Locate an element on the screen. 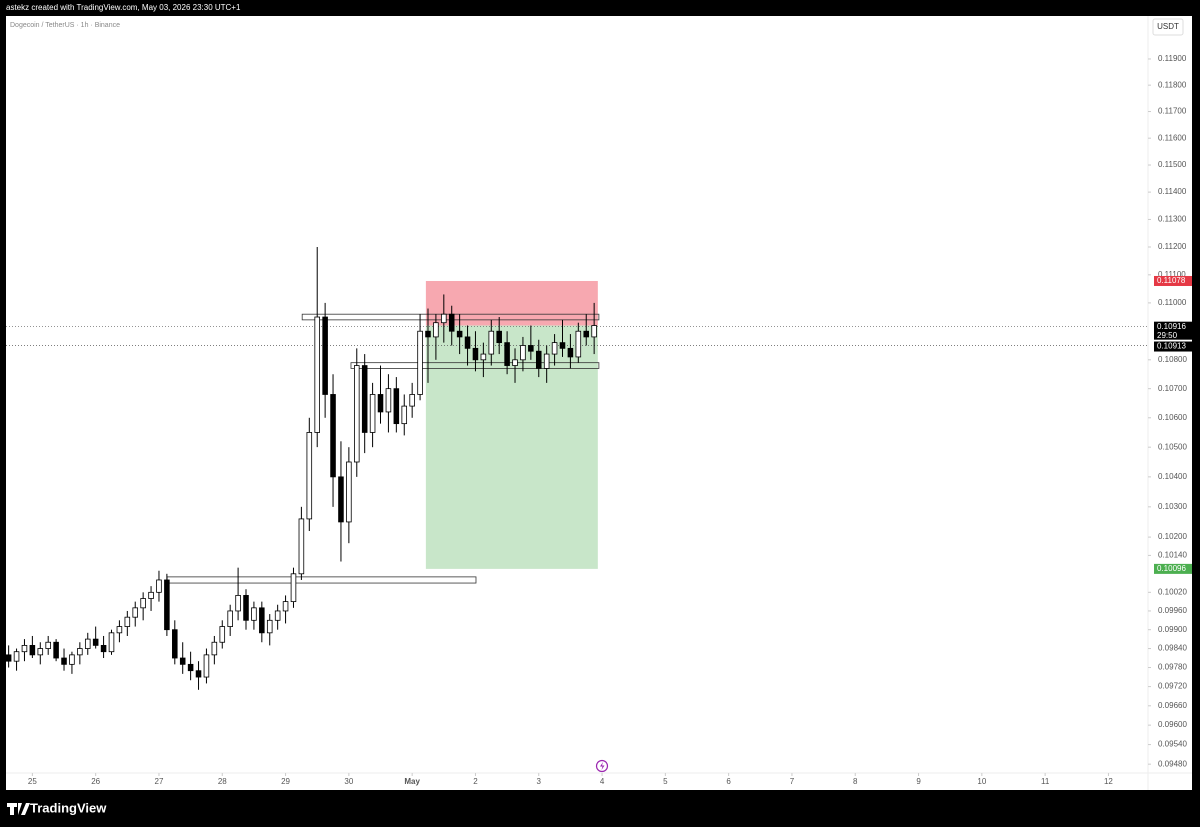 The image size is (1200, 827). countdown: 29:50 is located at coordinates (1167, 335).